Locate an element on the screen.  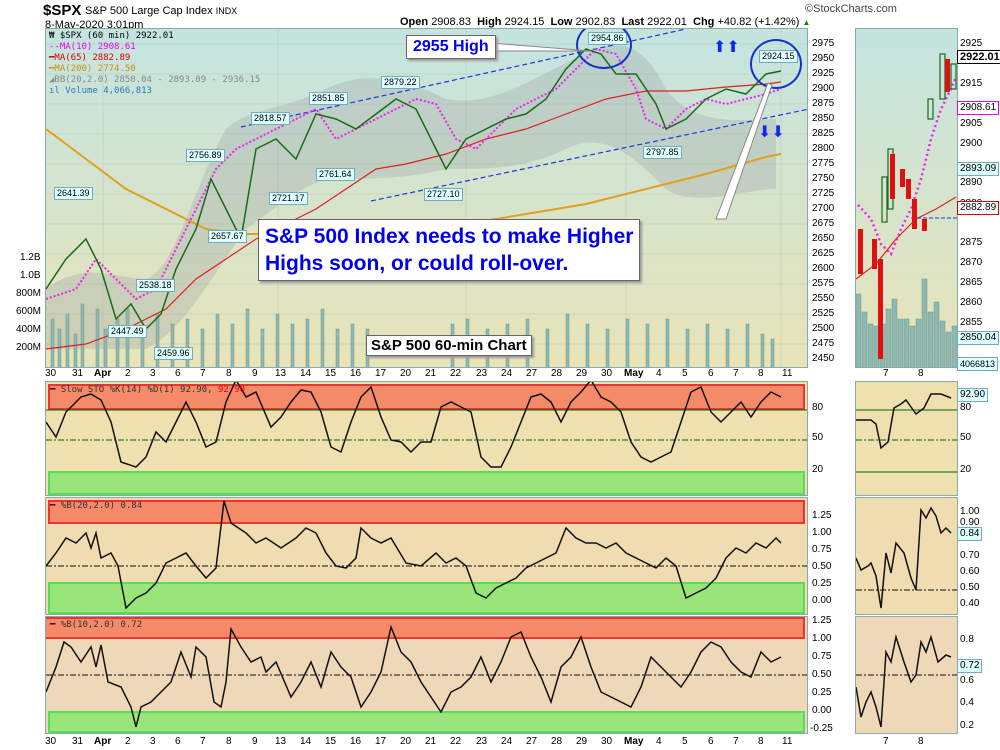
zoom-y-tick: 2865 is located at coordinates (971, 282).